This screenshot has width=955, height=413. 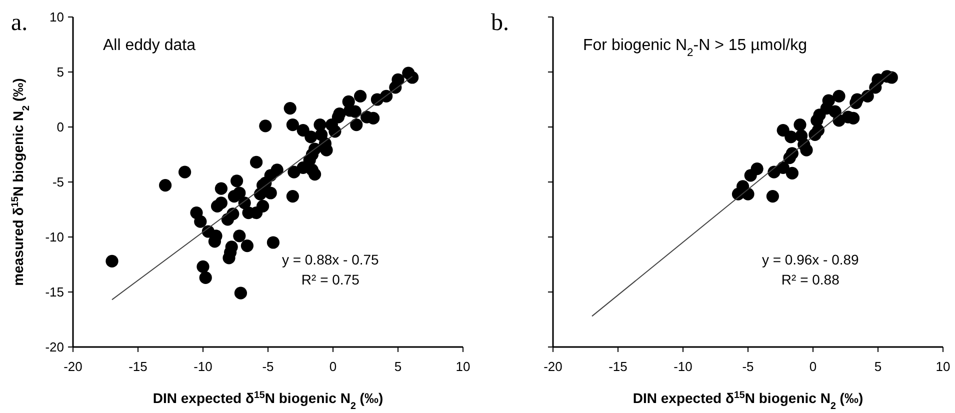 I want to click on y-tick-label: -10, so click(x=54, y=237).